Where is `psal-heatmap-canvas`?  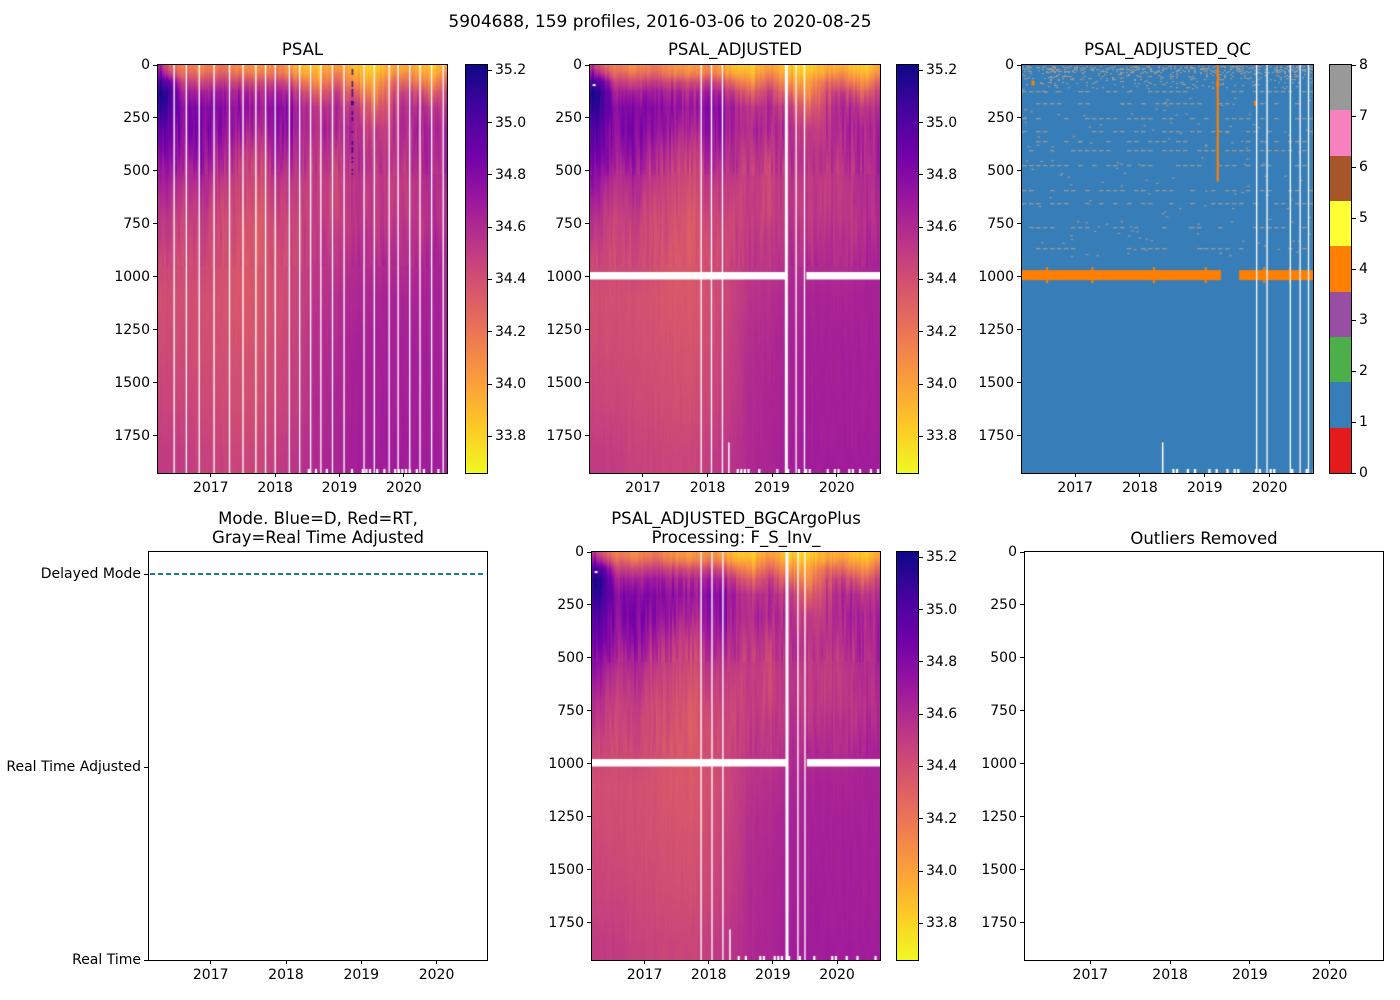
psal-heatmap-canvas is located at coordinates (302, 269).